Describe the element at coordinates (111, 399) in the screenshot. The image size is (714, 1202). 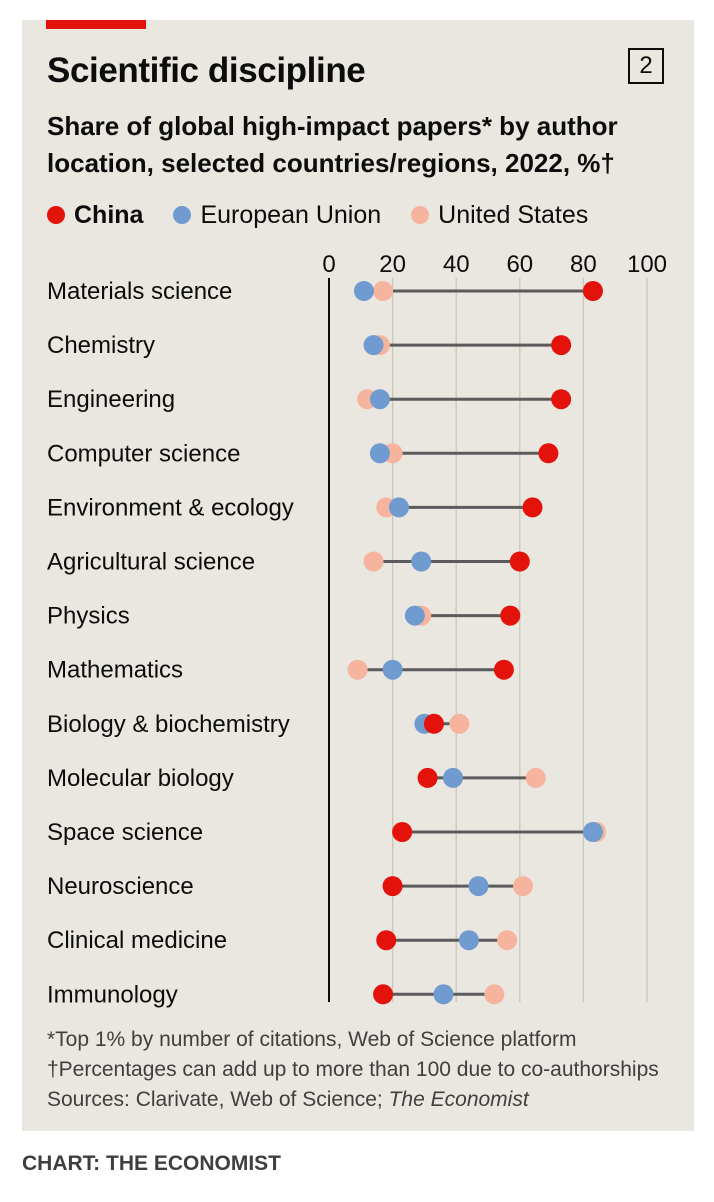
I see `category-label: Engineering` at that location.